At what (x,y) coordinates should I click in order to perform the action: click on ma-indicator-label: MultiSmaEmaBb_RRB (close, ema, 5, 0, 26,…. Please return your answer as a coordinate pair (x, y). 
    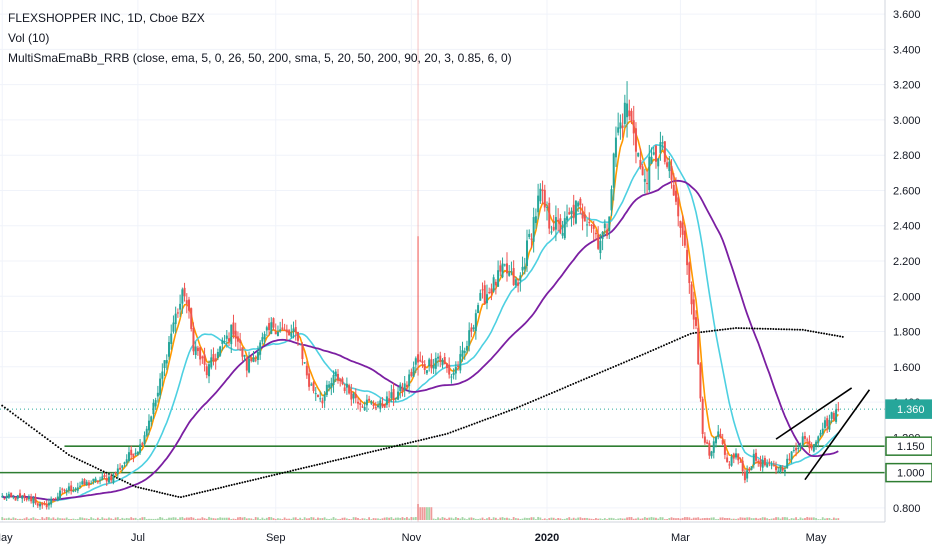
    Looking at the image, I should click on (260, 58).